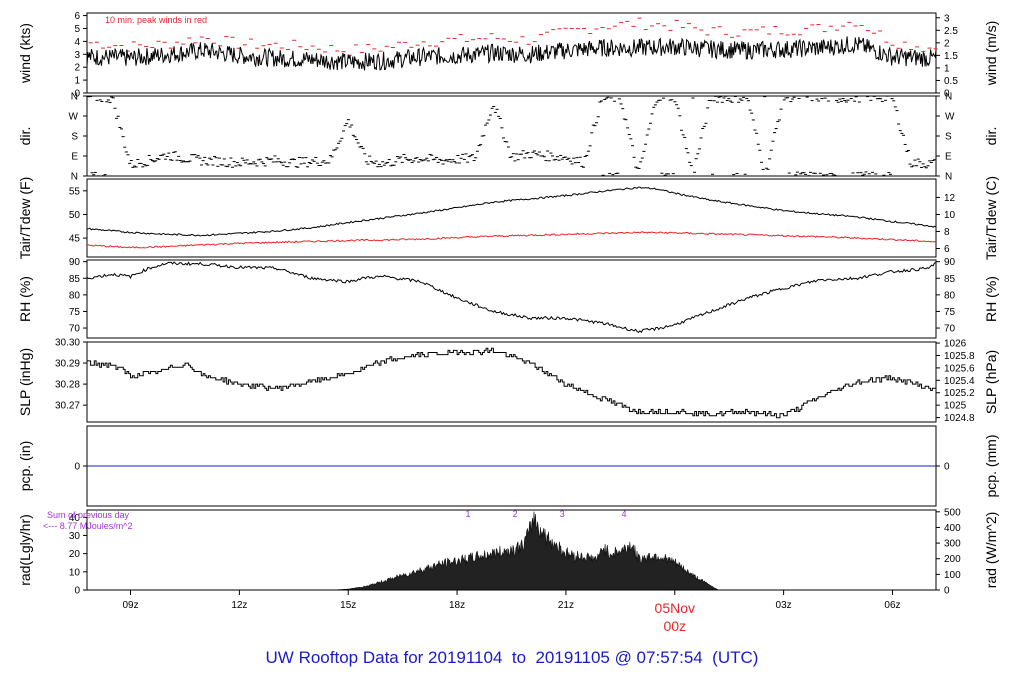 The width and height of the screenshot is (1024, 700). I want to click on wind-tick-label-right: 2.5, so click(951, 31).